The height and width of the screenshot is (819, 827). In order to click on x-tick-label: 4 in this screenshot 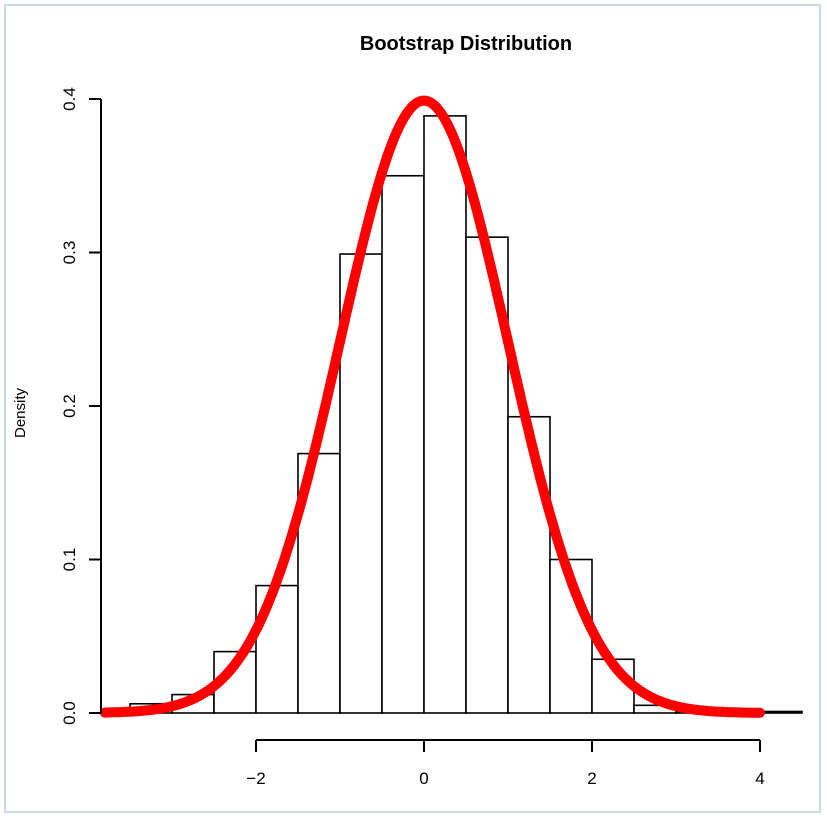, I will do `click(759, 778)`.